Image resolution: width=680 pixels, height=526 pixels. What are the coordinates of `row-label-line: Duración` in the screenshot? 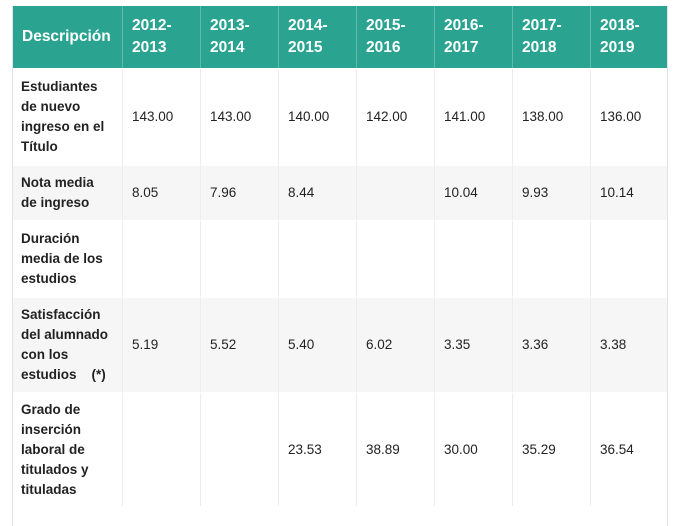 It's located at (50, 238).